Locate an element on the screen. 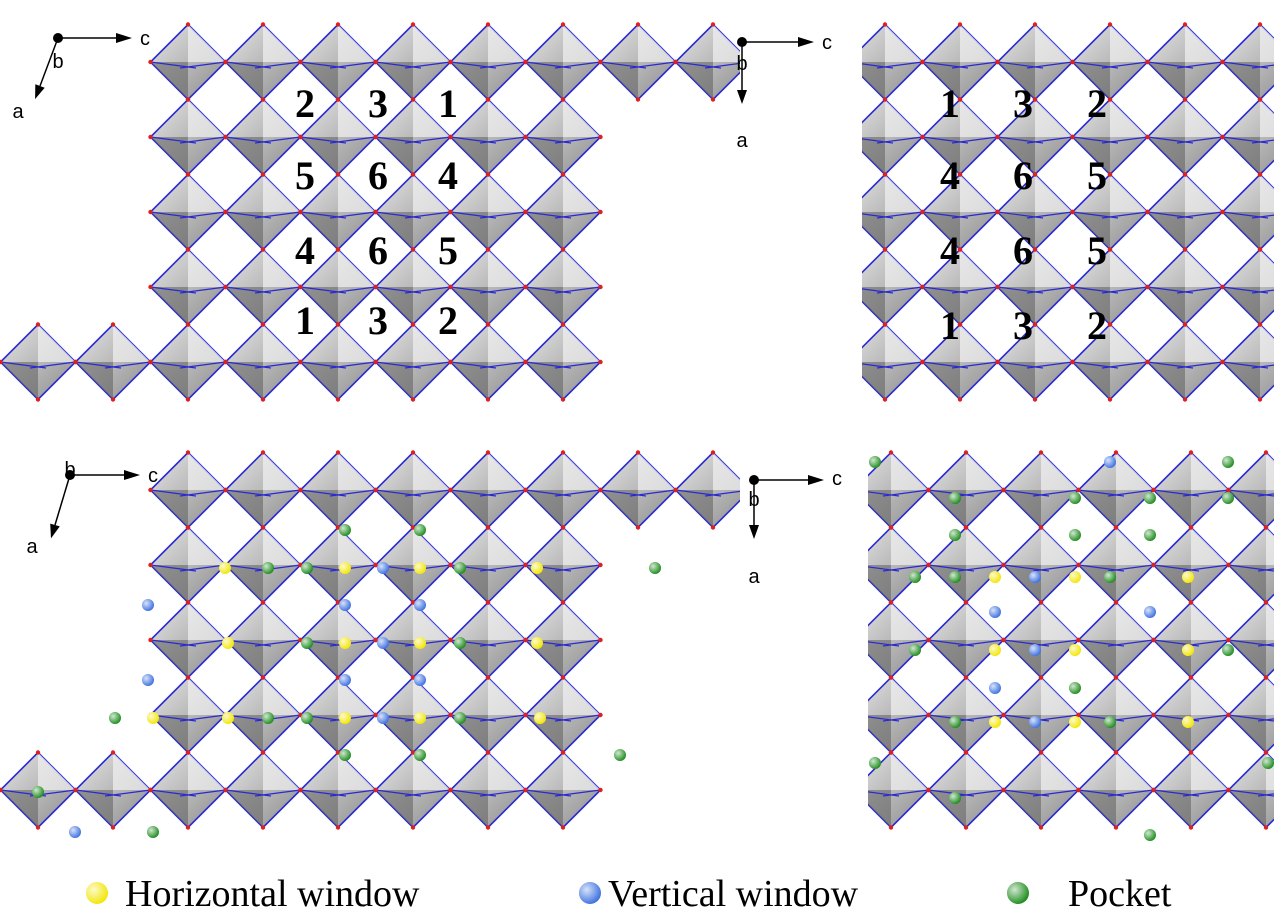  arrow is located at coordinates (816, 480).